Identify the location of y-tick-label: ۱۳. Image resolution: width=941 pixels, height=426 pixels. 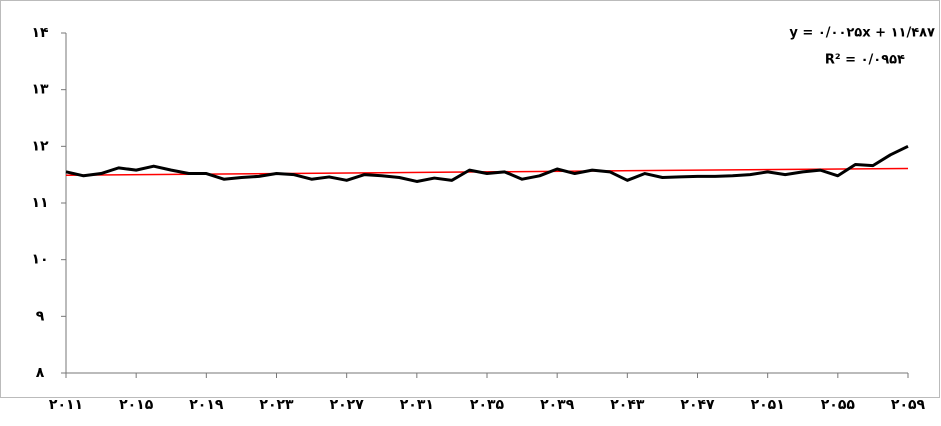
(40, 90).